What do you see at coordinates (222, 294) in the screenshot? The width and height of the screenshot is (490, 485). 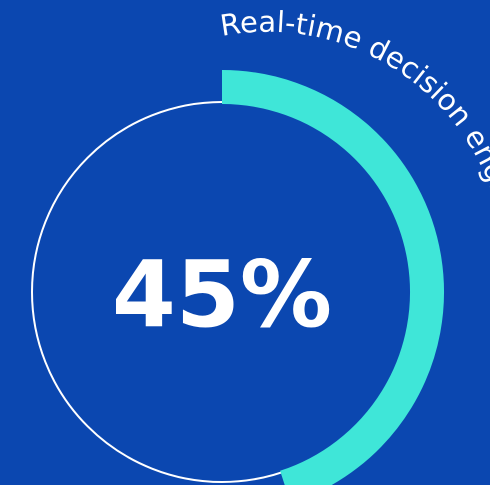 I see `percent-value: 45%` at bounding box center [222, 294].